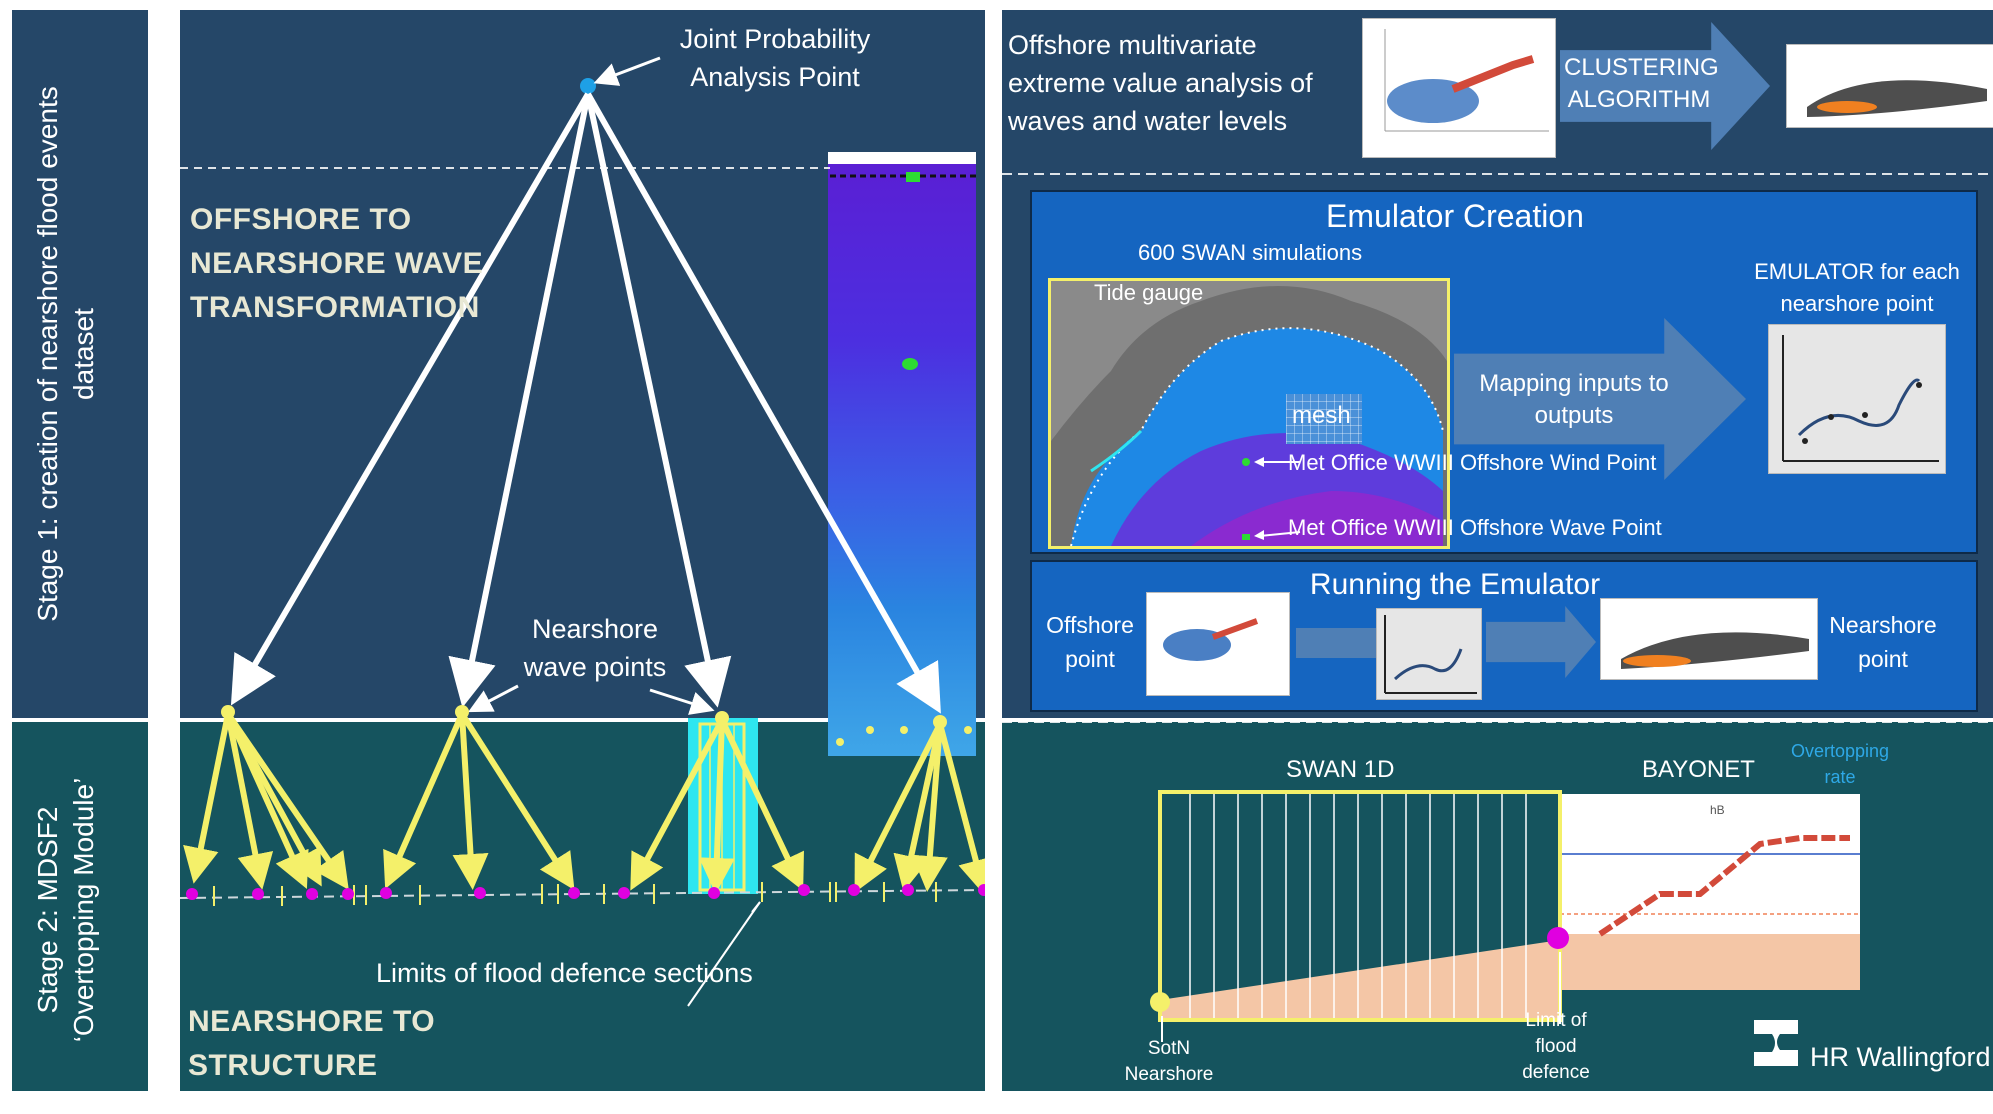  I want to click on running-title: Running the Emulator, so click(1455, 584).